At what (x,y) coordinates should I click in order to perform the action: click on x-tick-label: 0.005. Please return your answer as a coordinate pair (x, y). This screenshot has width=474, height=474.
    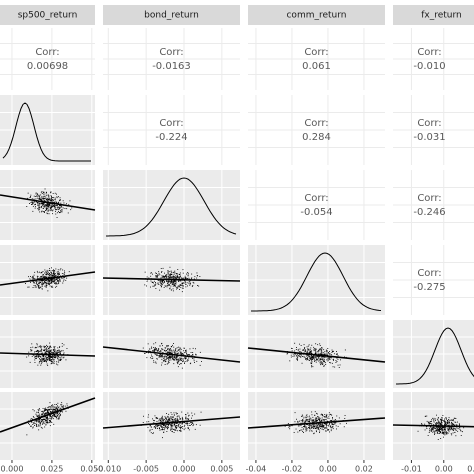
    Looking at the image, I should click on (221, 469).